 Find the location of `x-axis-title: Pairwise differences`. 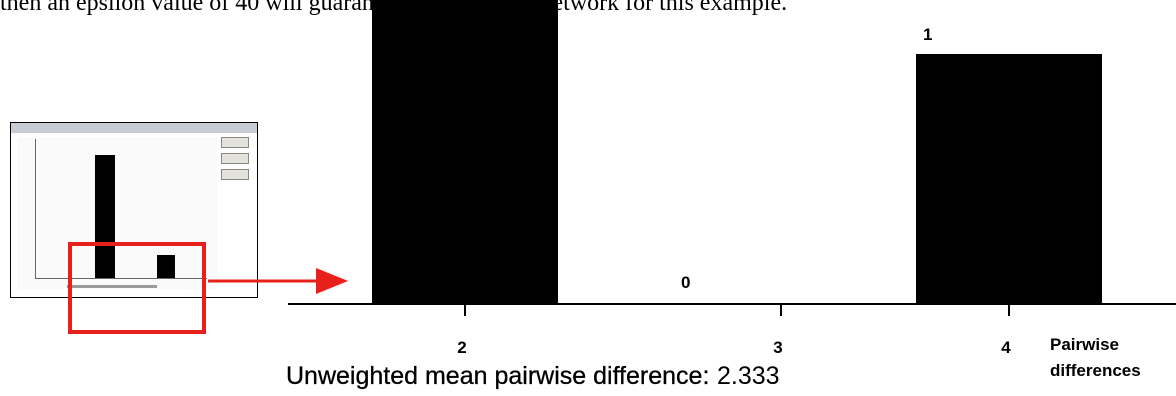

x-axis-title: Pairwise differences is located at coordinates (1095, 358).